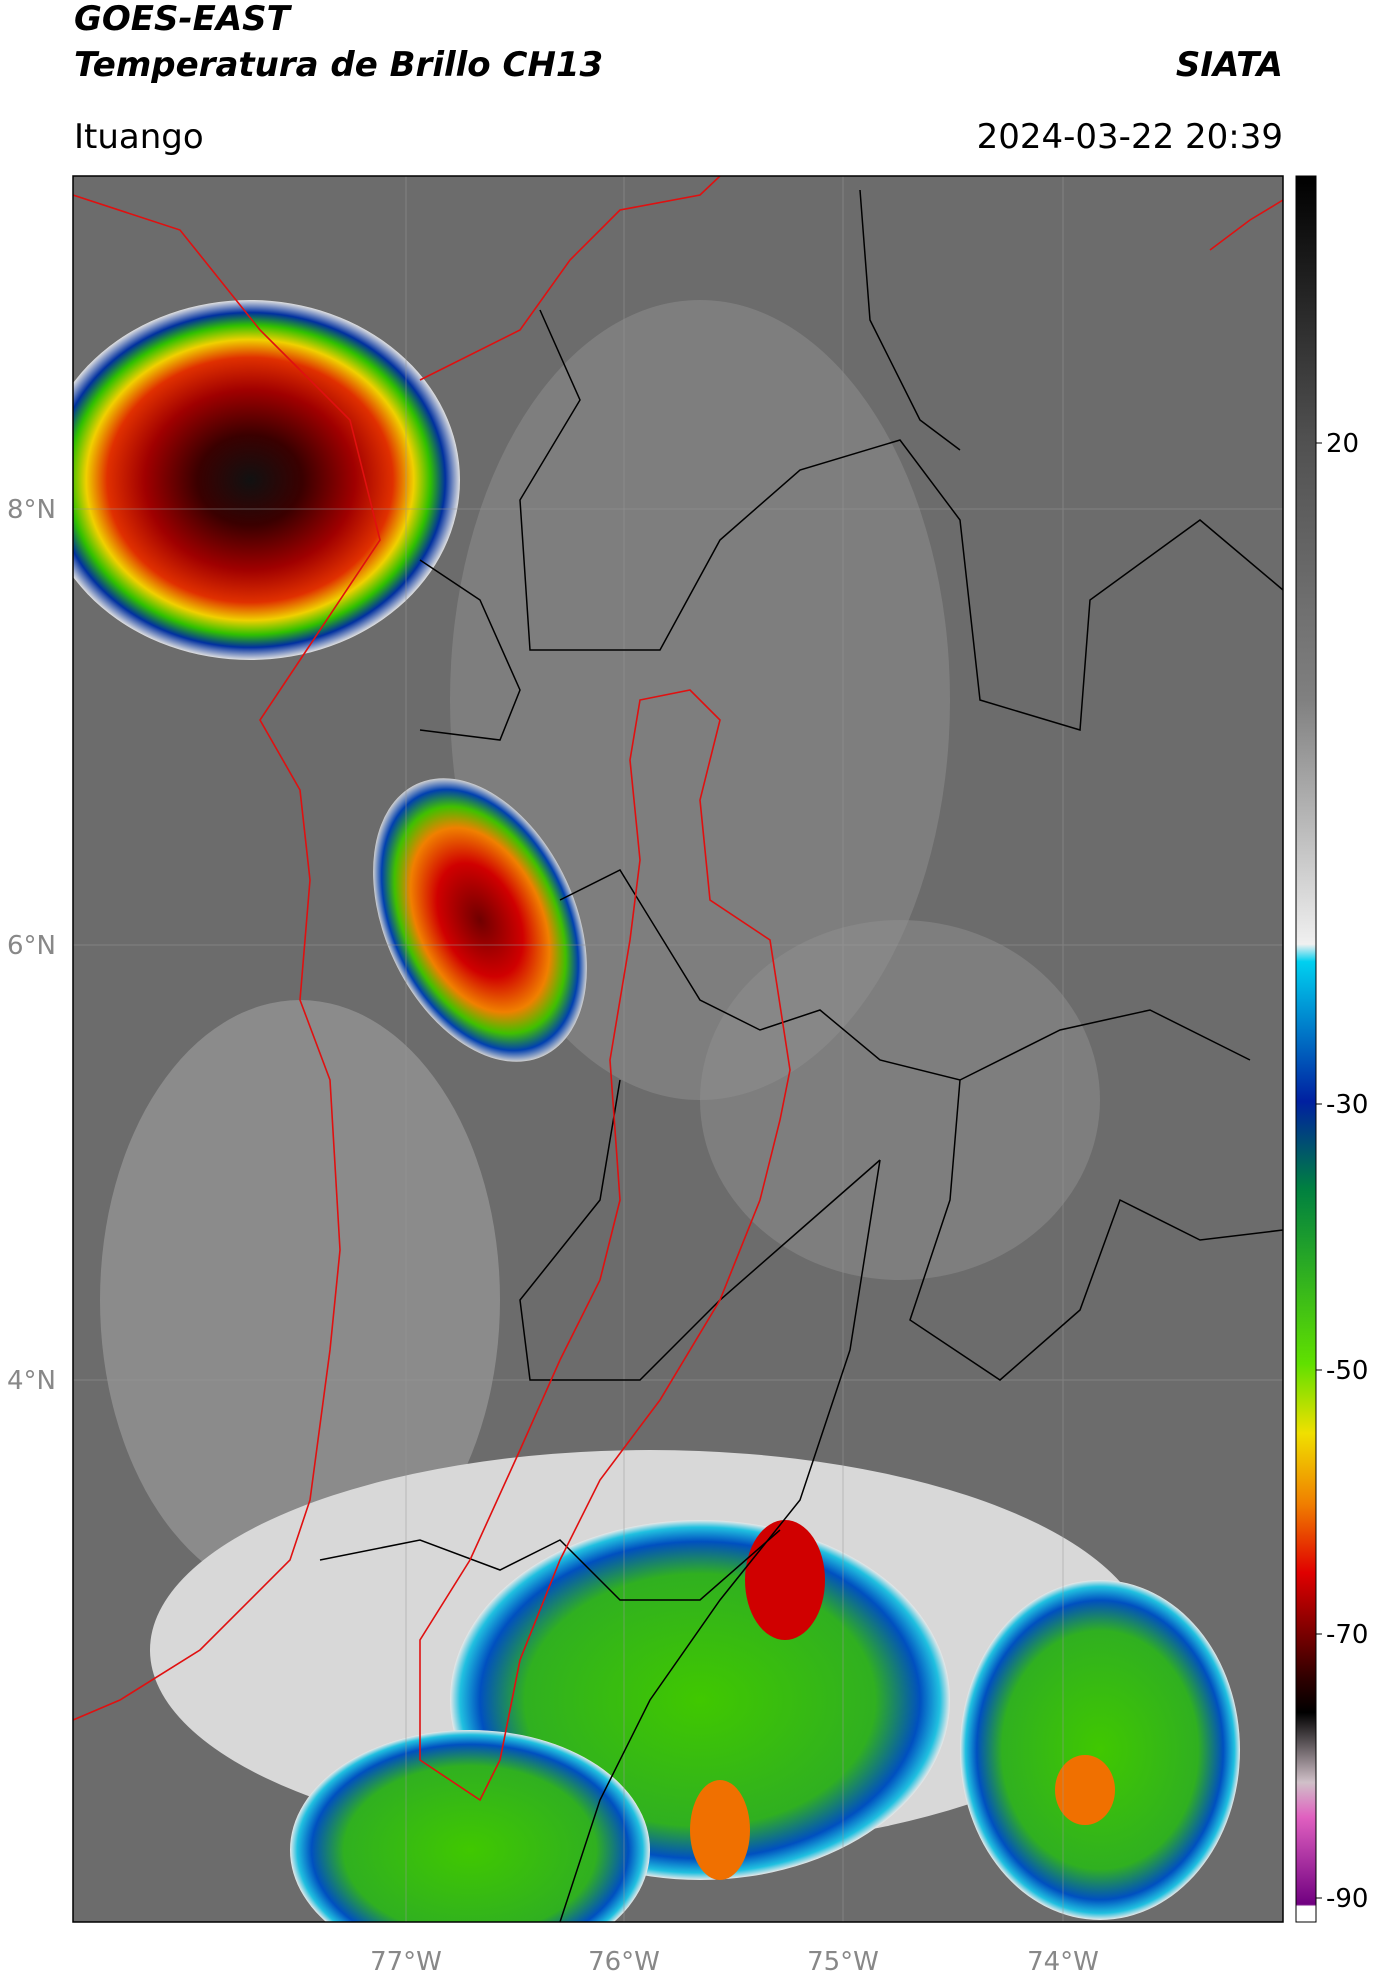  What do you see at coordinates (1347, 1899) in the screenshot?
I see `colorbar-label: -90` at bounding box center [1347, 1899].